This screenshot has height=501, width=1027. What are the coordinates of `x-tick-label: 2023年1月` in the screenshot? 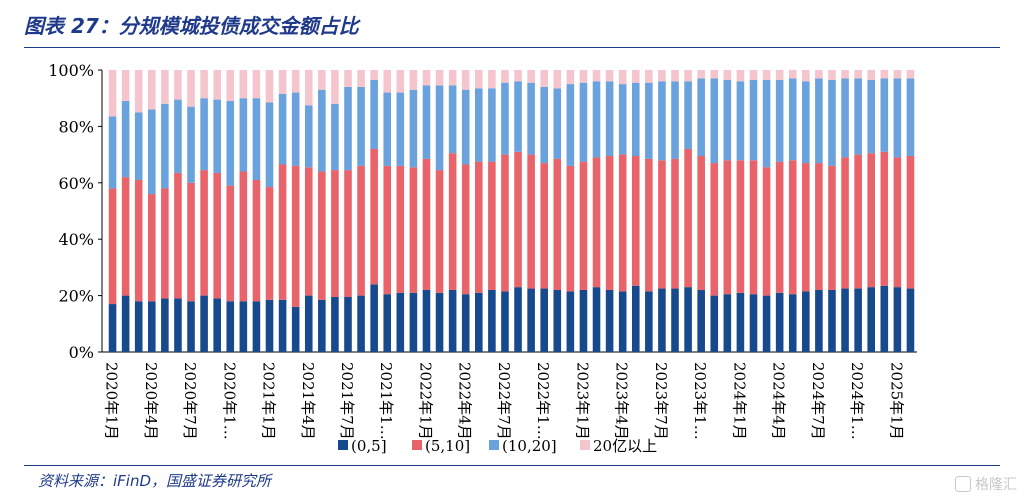 It's located at (582, 401).